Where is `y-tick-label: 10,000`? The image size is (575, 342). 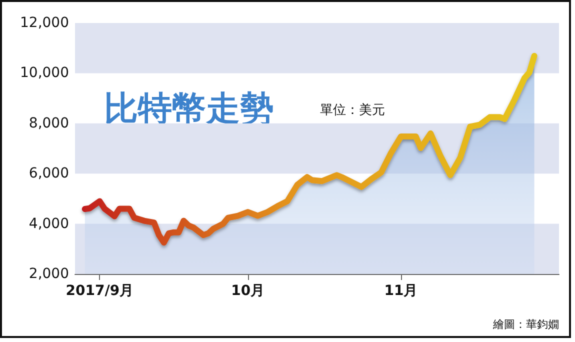 y-tick-label: 10,000 is located at coordinates (44, 73).